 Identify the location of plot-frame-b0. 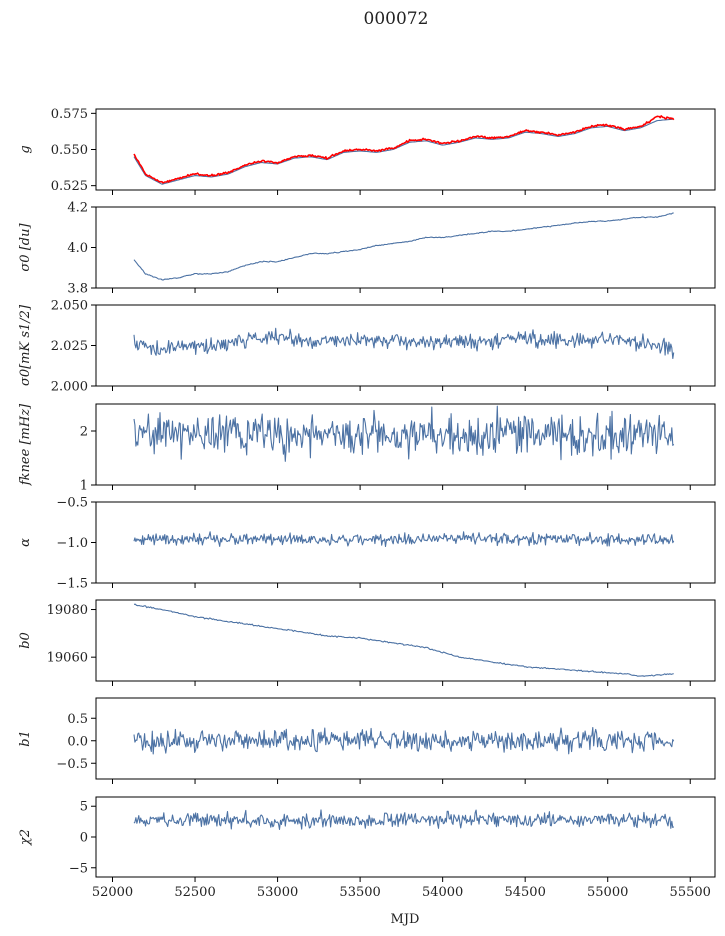
(405, 640).